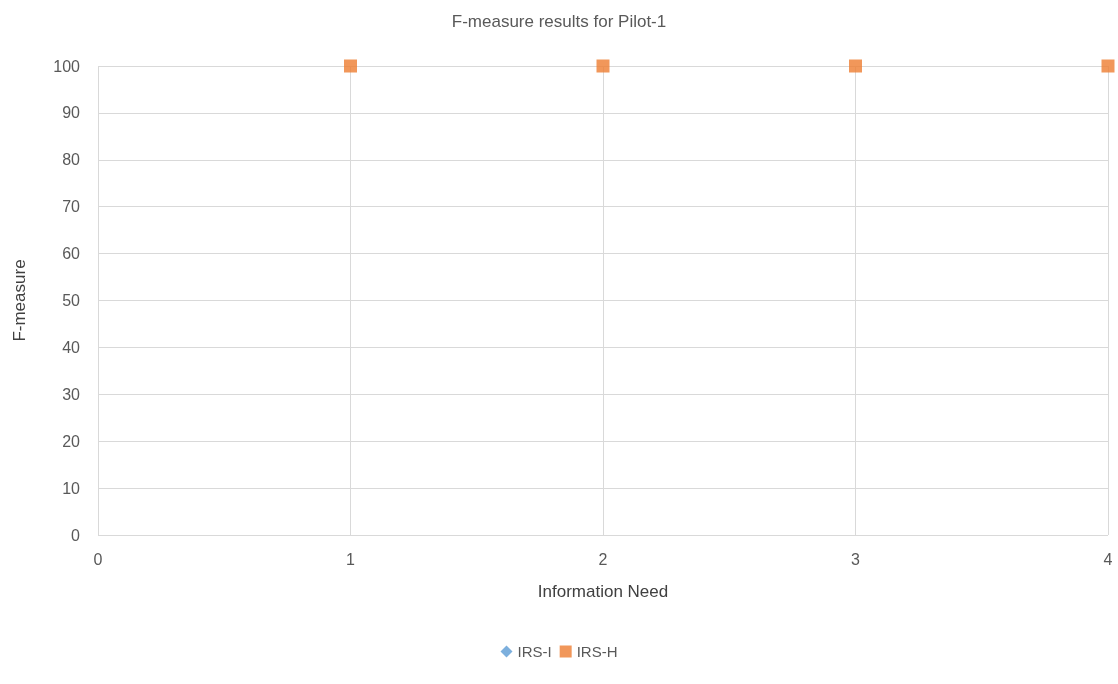 Image resolution: width=1118 pixels, height=684 pixels. What do you see at coordinates (71, 254) in the screenshot?
I see `y-tick-label: 60` at bounding box center [71, 254].